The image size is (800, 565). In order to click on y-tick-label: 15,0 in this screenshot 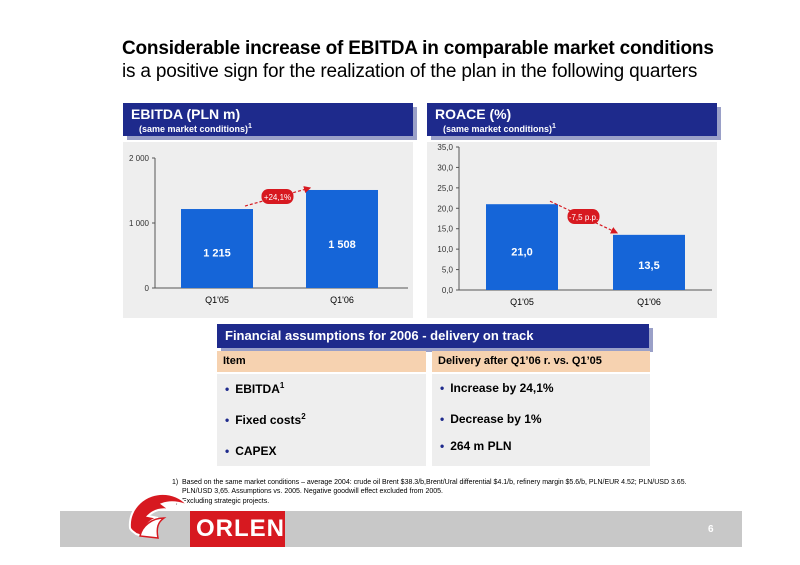, I will do `click(445, 229)`.